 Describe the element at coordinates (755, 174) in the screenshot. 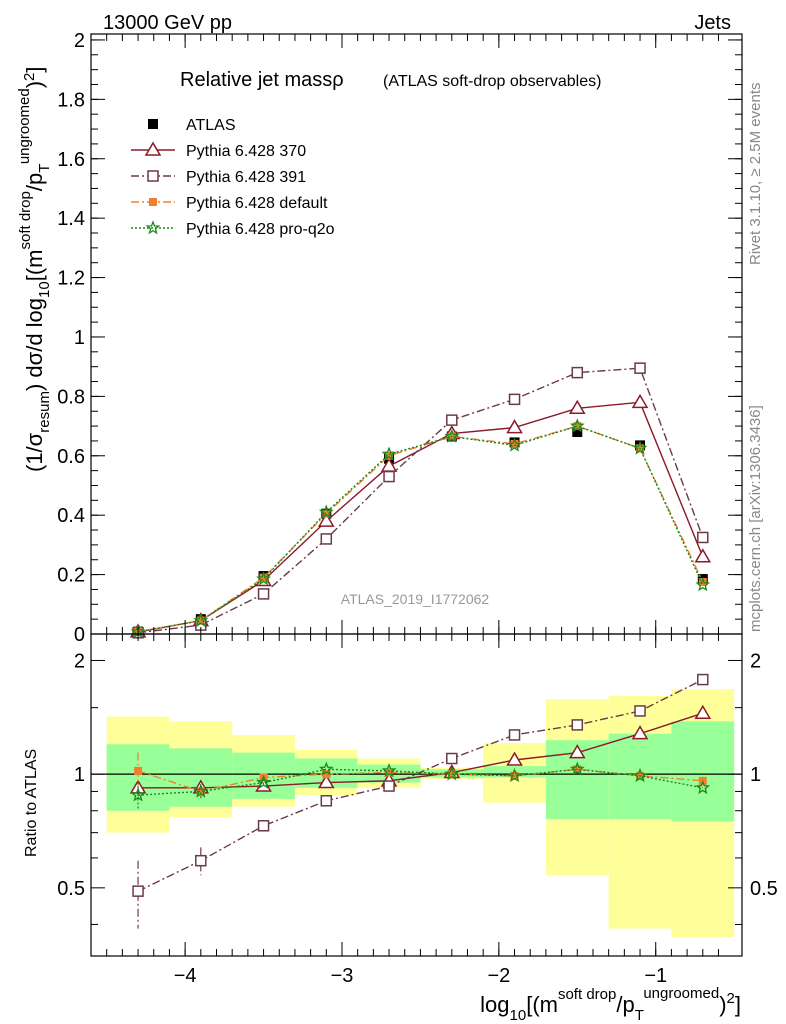

I see `rivet-label: Rivet 3.1.10, ≥ 2.5M events` at that location.